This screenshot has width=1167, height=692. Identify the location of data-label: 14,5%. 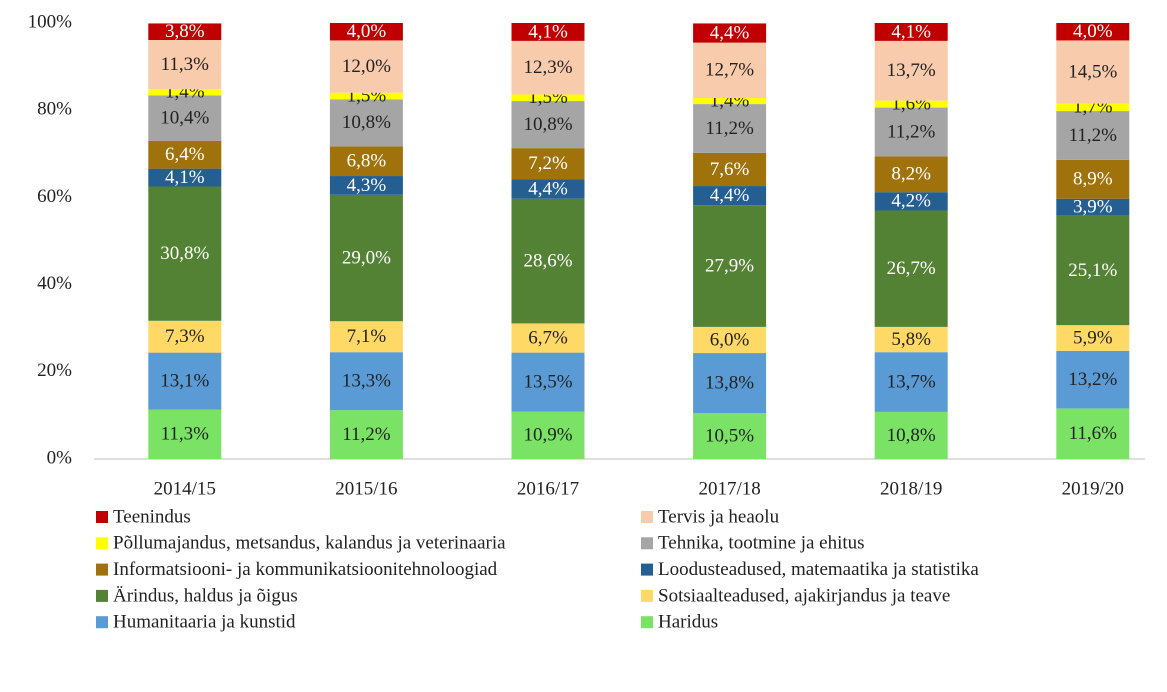
(1092, 71).